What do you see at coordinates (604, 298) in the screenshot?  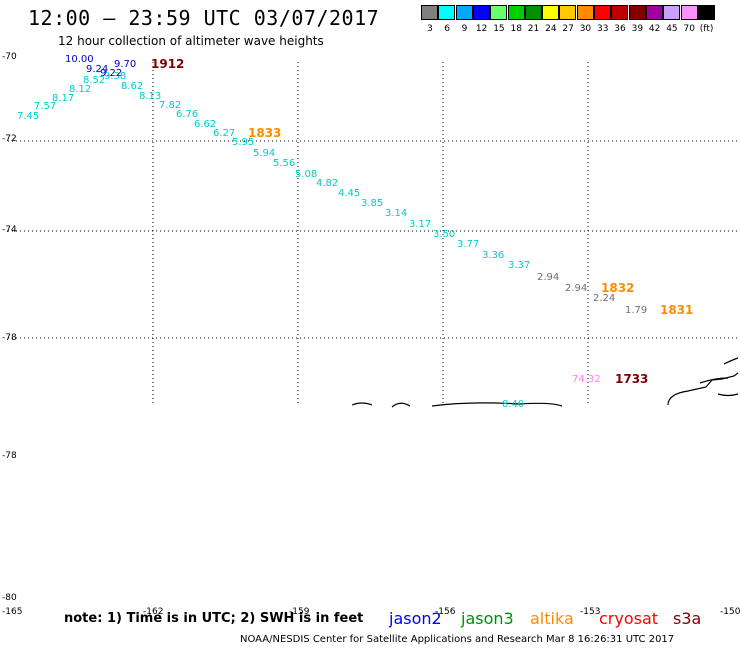 I see `wave-height-label: 2.24` at bounding box center [604, 298].